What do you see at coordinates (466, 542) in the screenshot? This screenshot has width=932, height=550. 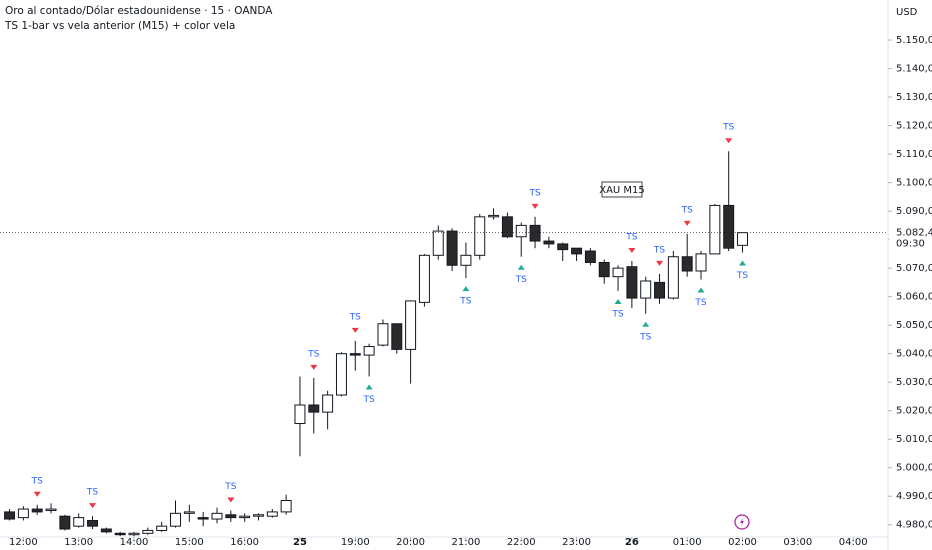 I see `x-tick-label: 21:00` at bounding box center [466, 542].